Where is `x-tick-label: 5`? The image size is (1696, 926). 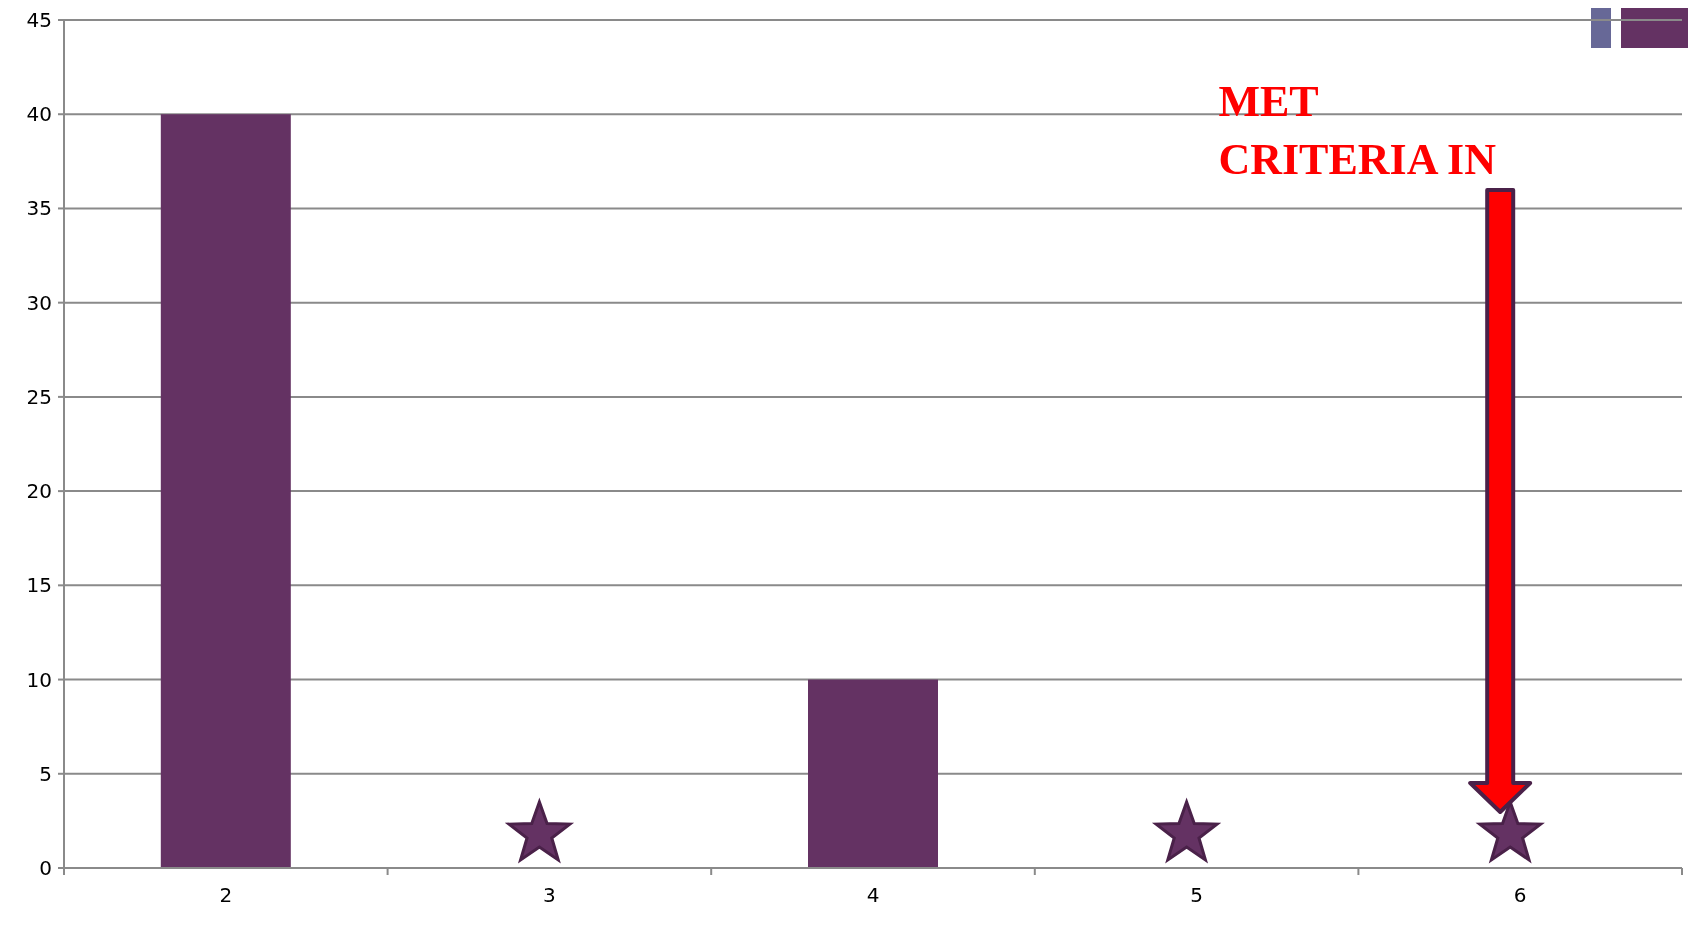
x-tick-label: 5 is located at coordinates (1196, 895).